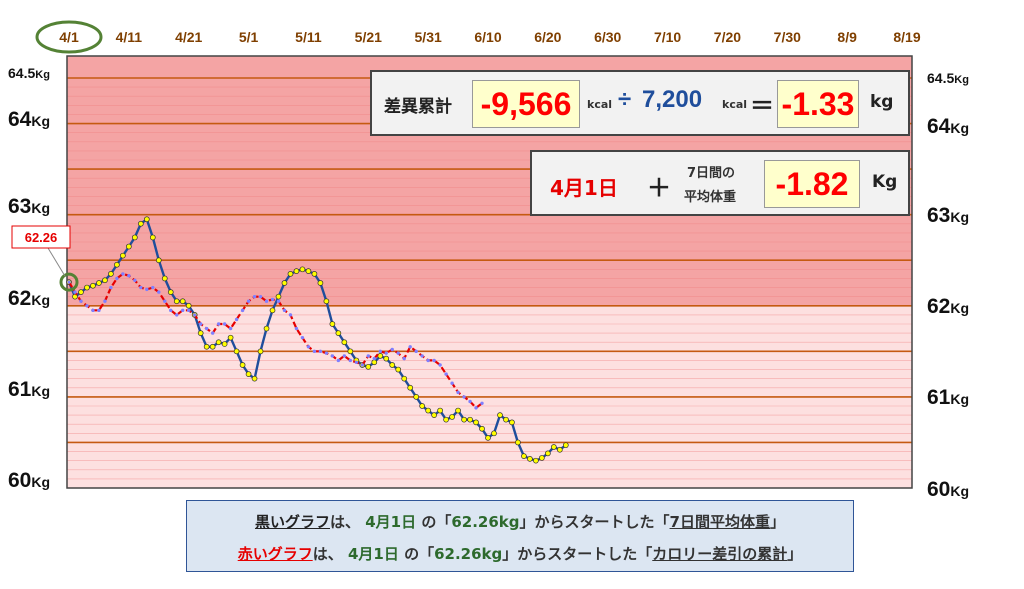 The image size is (1024, 589). What do you see at coordinates (468, 554) in the screenshot?
I see `note-weight: 62.26kg` at bounding box center [468, 554].